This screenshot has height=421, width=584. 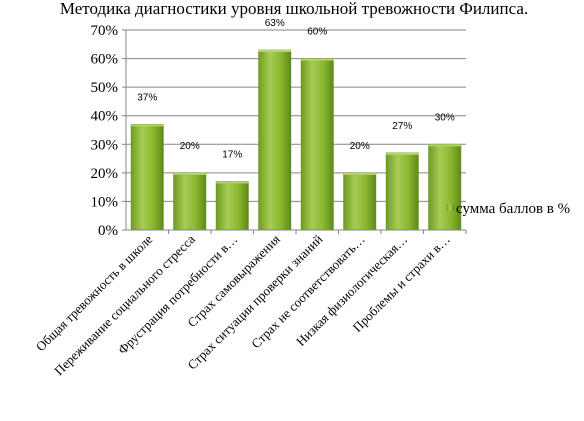 I want to click on data-label: 27%, so click(x=402, y=126).